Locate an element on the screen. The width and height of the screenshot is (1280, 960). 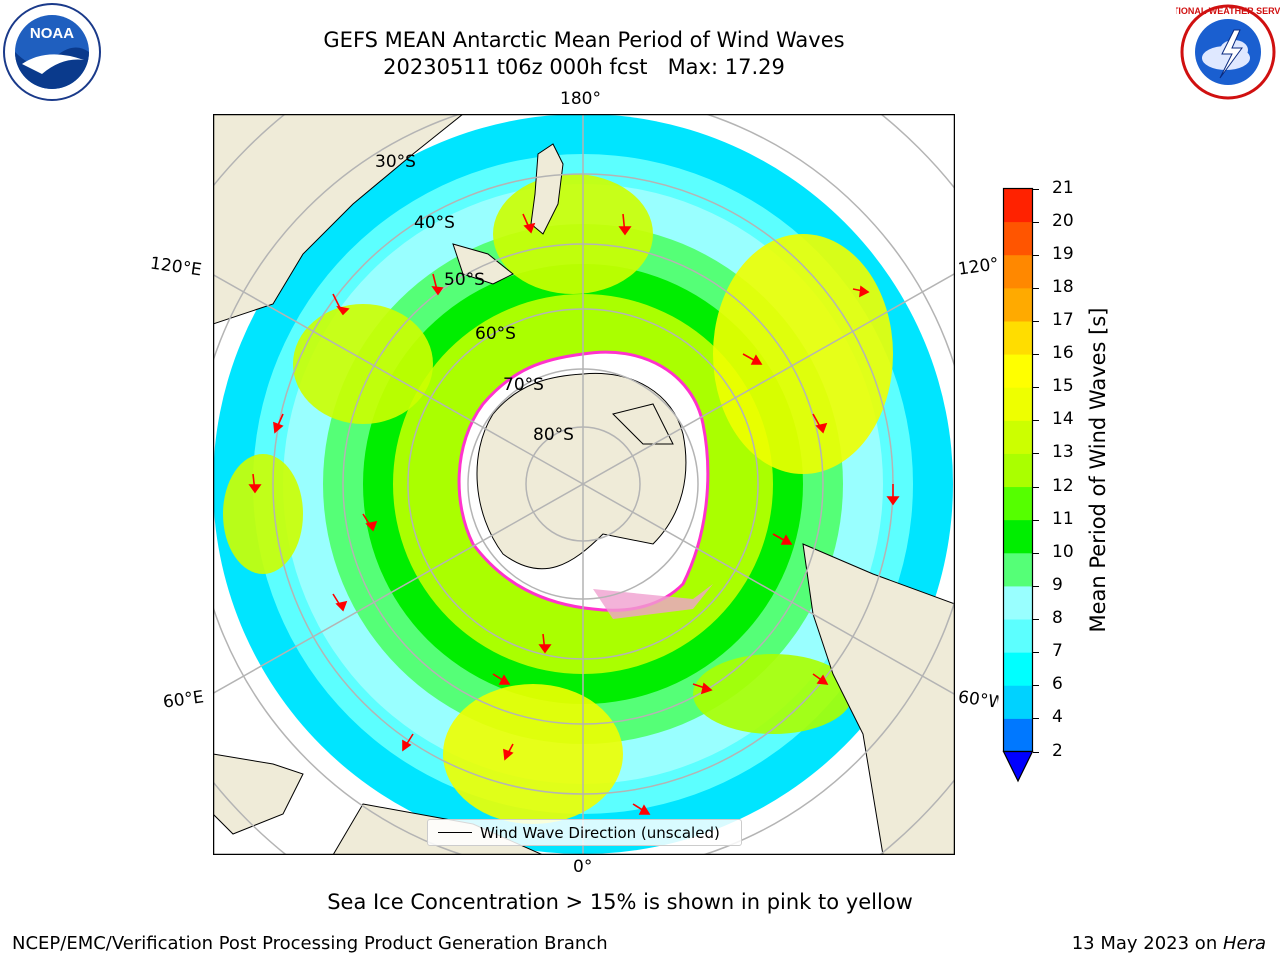
legend-entry: Wind Wave Direction (unscaled) is located at coordinates (600, 832).